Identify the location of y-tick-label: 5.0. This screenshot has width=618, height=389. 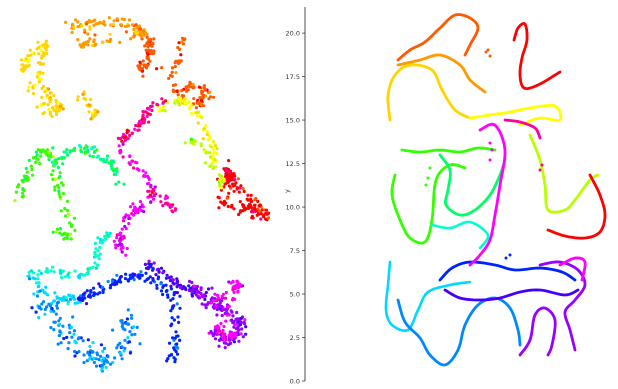
(295, 294).